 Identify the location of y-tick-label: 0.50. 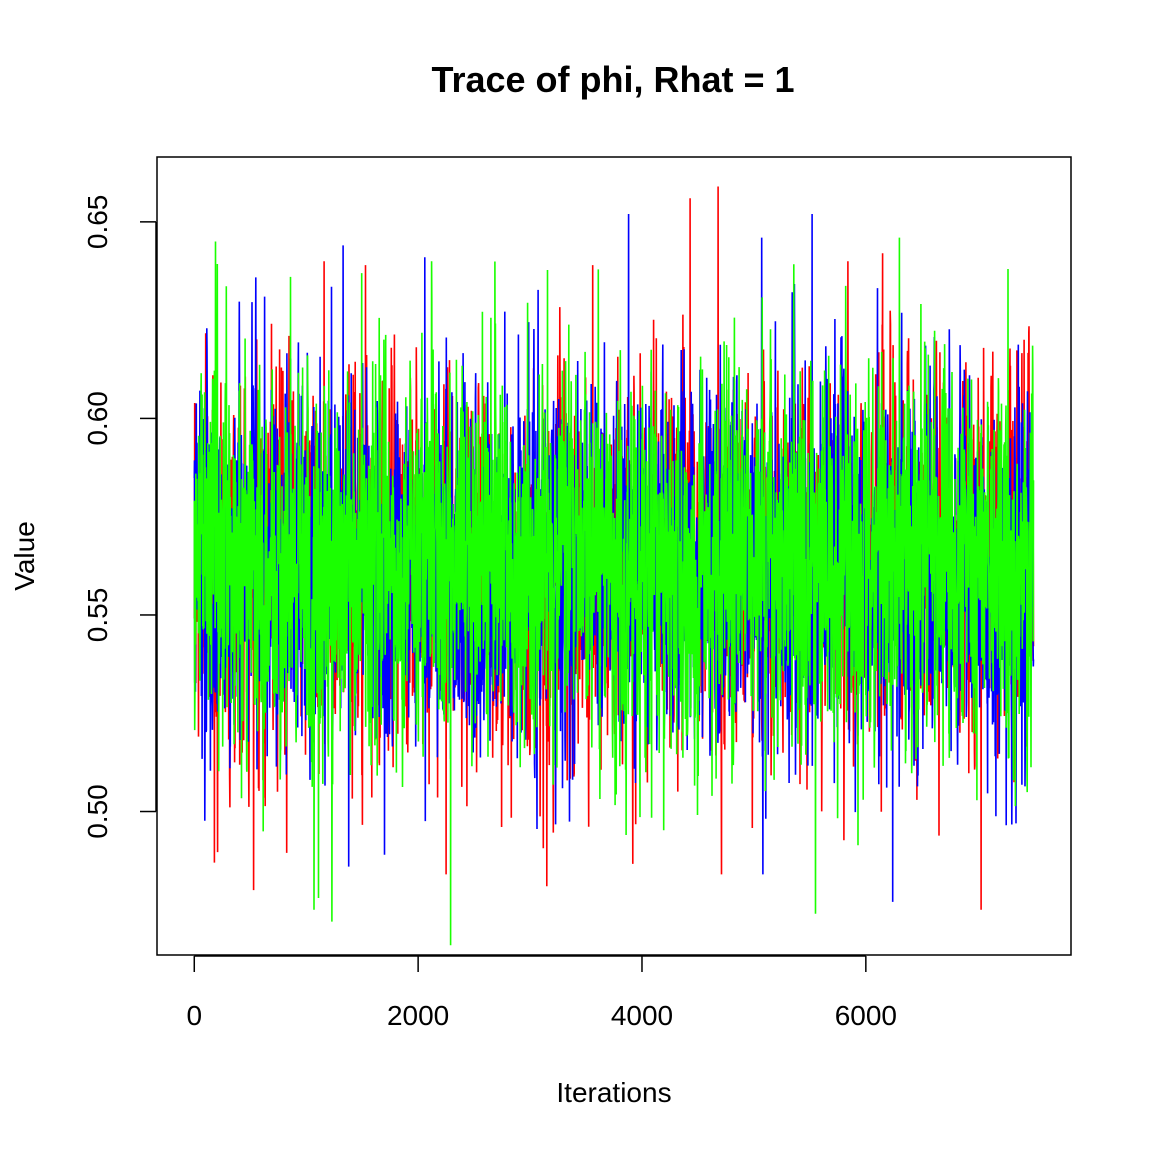
(97, 811).